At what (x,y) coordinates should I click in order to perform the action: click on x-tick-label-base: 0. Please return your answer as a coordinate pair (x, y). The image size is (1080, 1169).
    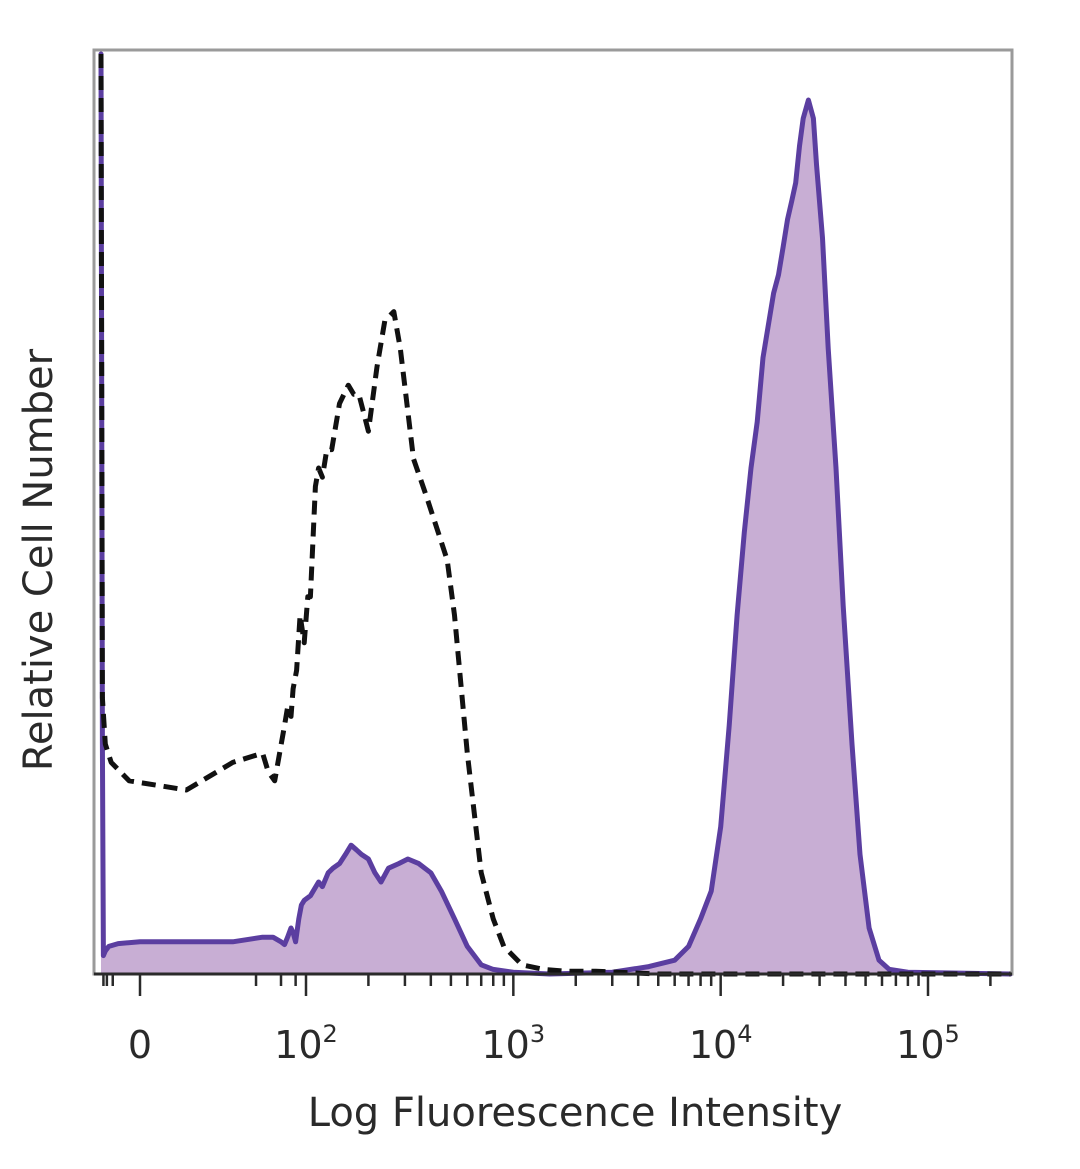
    Looking at the image, I should click on (140, 1045).